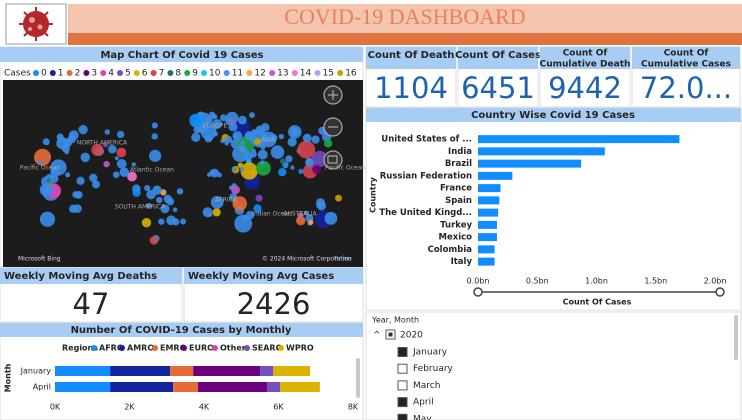  Describe the element at coordinates (42, 387) in the screenshot. I see `y-tick-label: April` at that location.